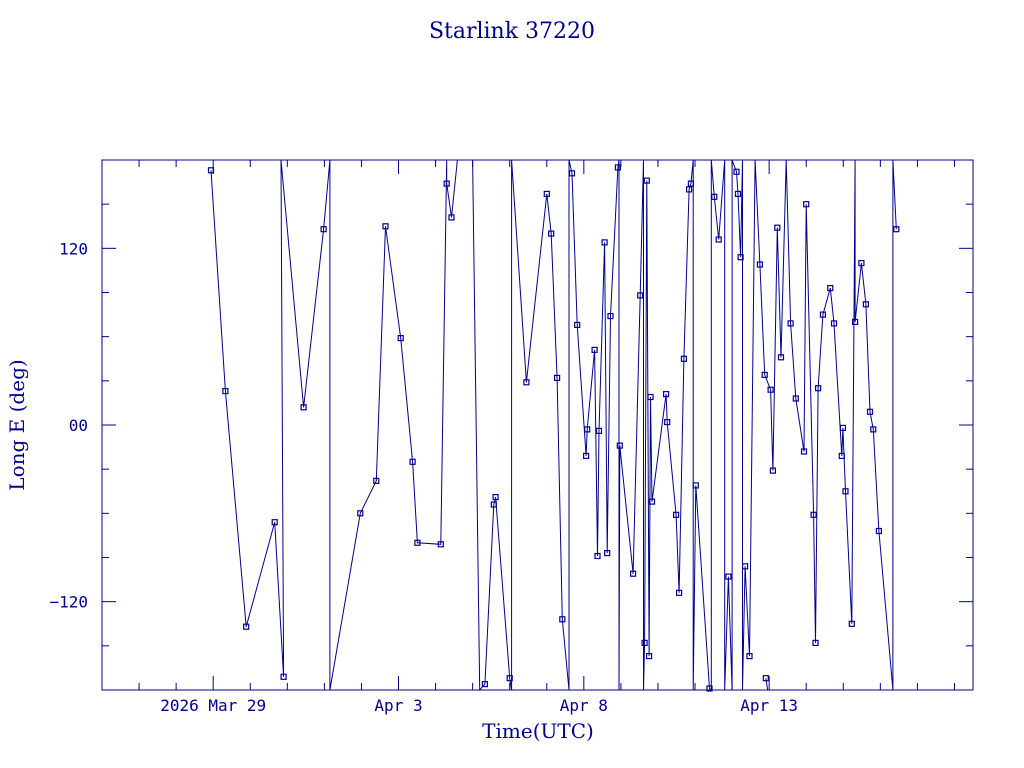 The width and height of the screenshot is (1024, 768). Describe the element at coordinates (78, 425) in the screenshot. I see `y-tick-label: 00` at that location.